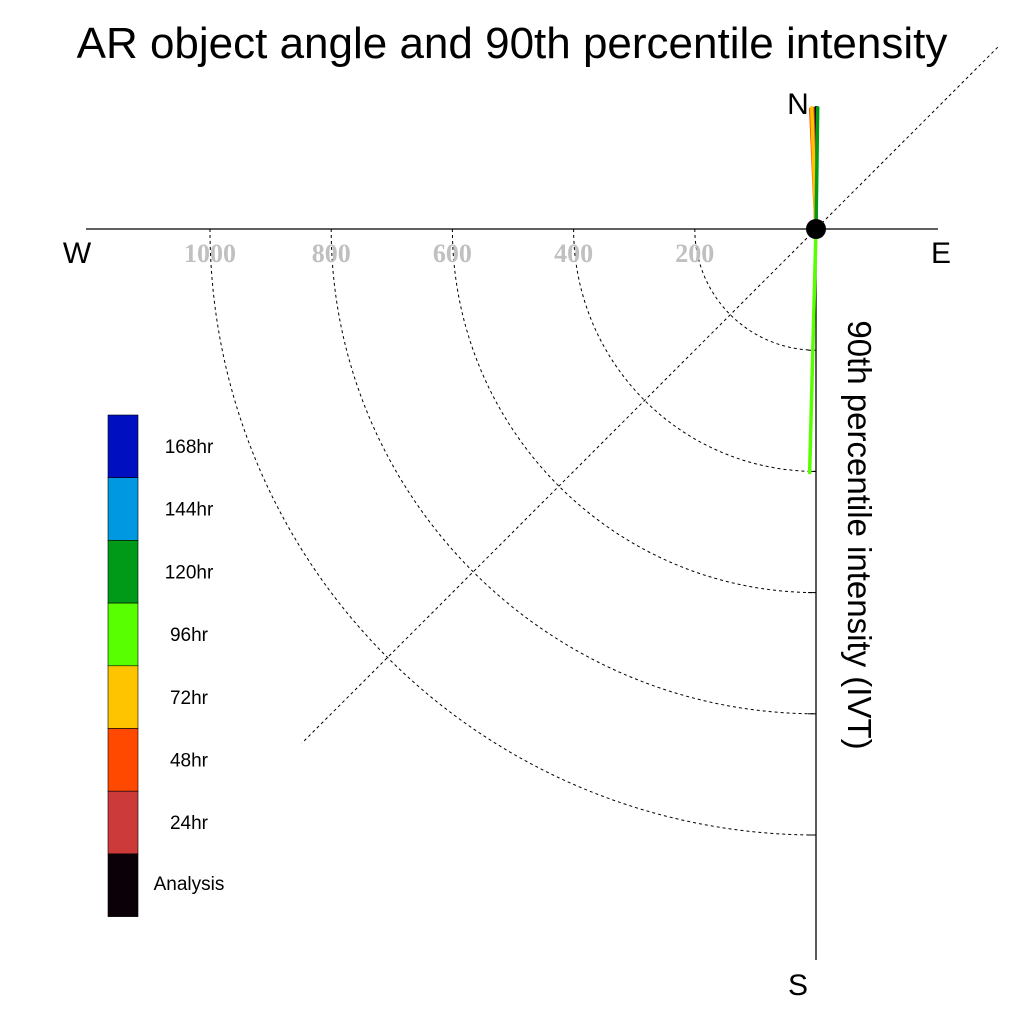 The width and height of the screenshot is (1024, 1024). Describe the element at coordinates (123, 822) in the screenshot. I see `legend-swatch-24hr` at that location.